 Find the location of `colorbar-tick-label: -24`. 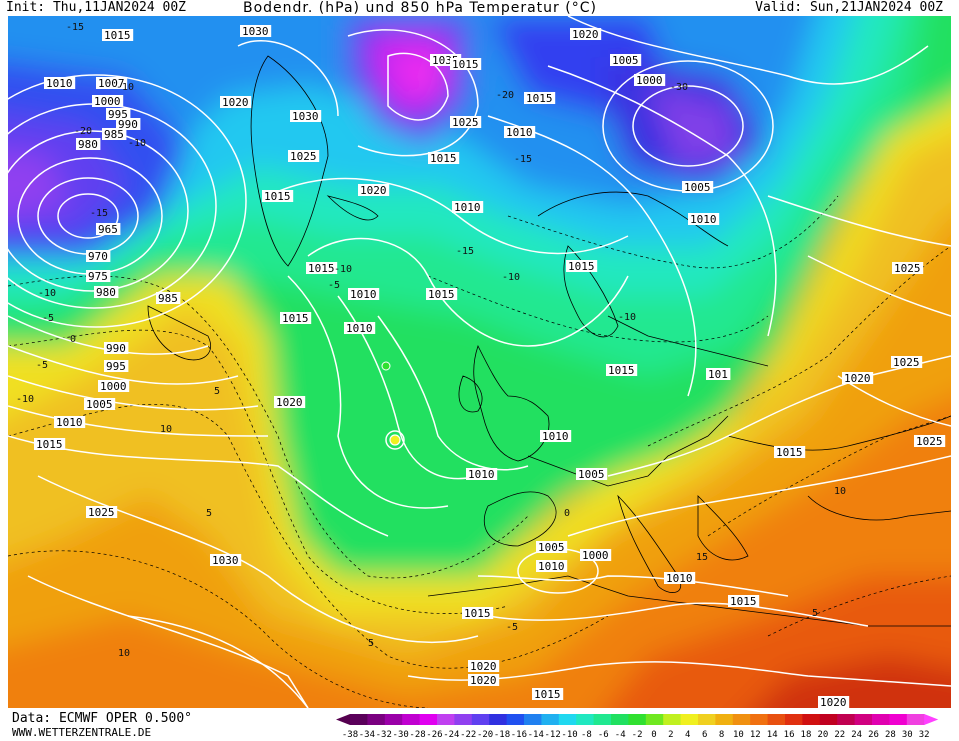

colorbar-tick-label: -24 is located at coordinates (451, 735).